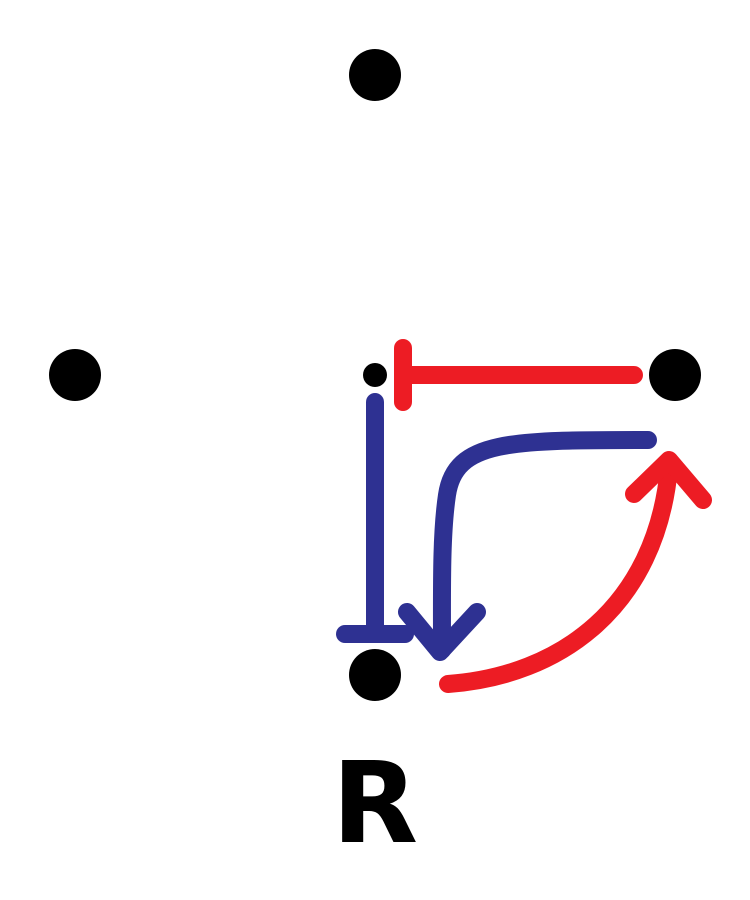 The image size is (750, 900). What do you see at coordinates (442, 632) in the screenshot?
I see `blue-rotation-arrowhead` at bounding box center [442, 632].